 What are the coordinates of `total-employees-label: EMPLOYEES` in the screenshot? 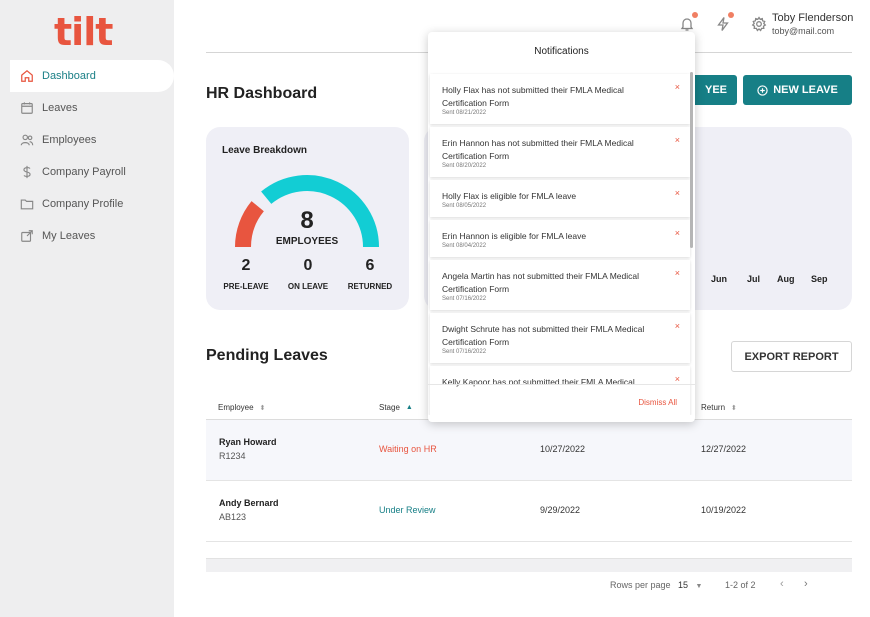 It's located at (307, 241).